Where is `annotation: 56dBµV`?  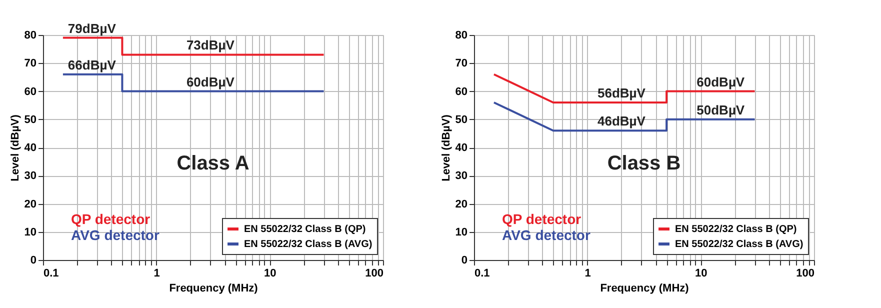
annotation: 56dBµV is located at coordinates (621, 93).